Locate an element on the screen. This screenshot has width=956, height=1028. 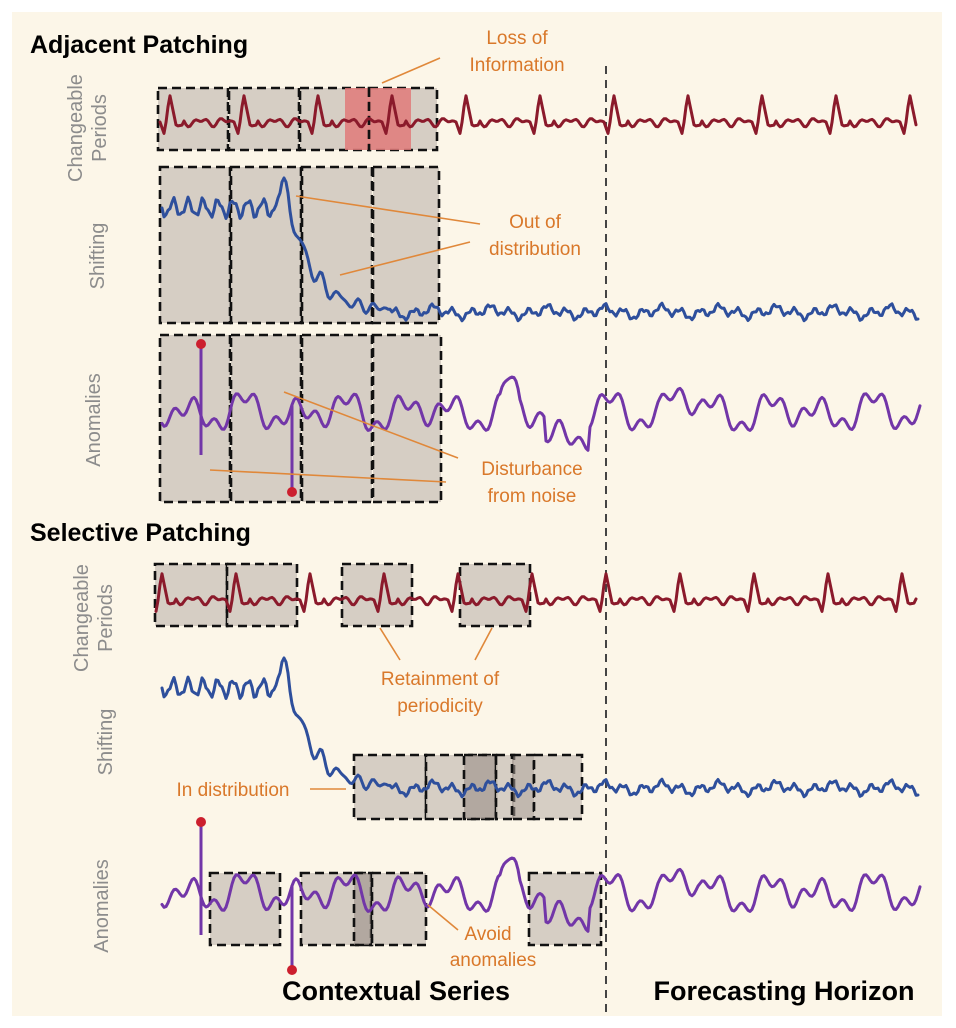
row-label-anomalies-adjacent: Anomalies is located at coordinates (94, 419).